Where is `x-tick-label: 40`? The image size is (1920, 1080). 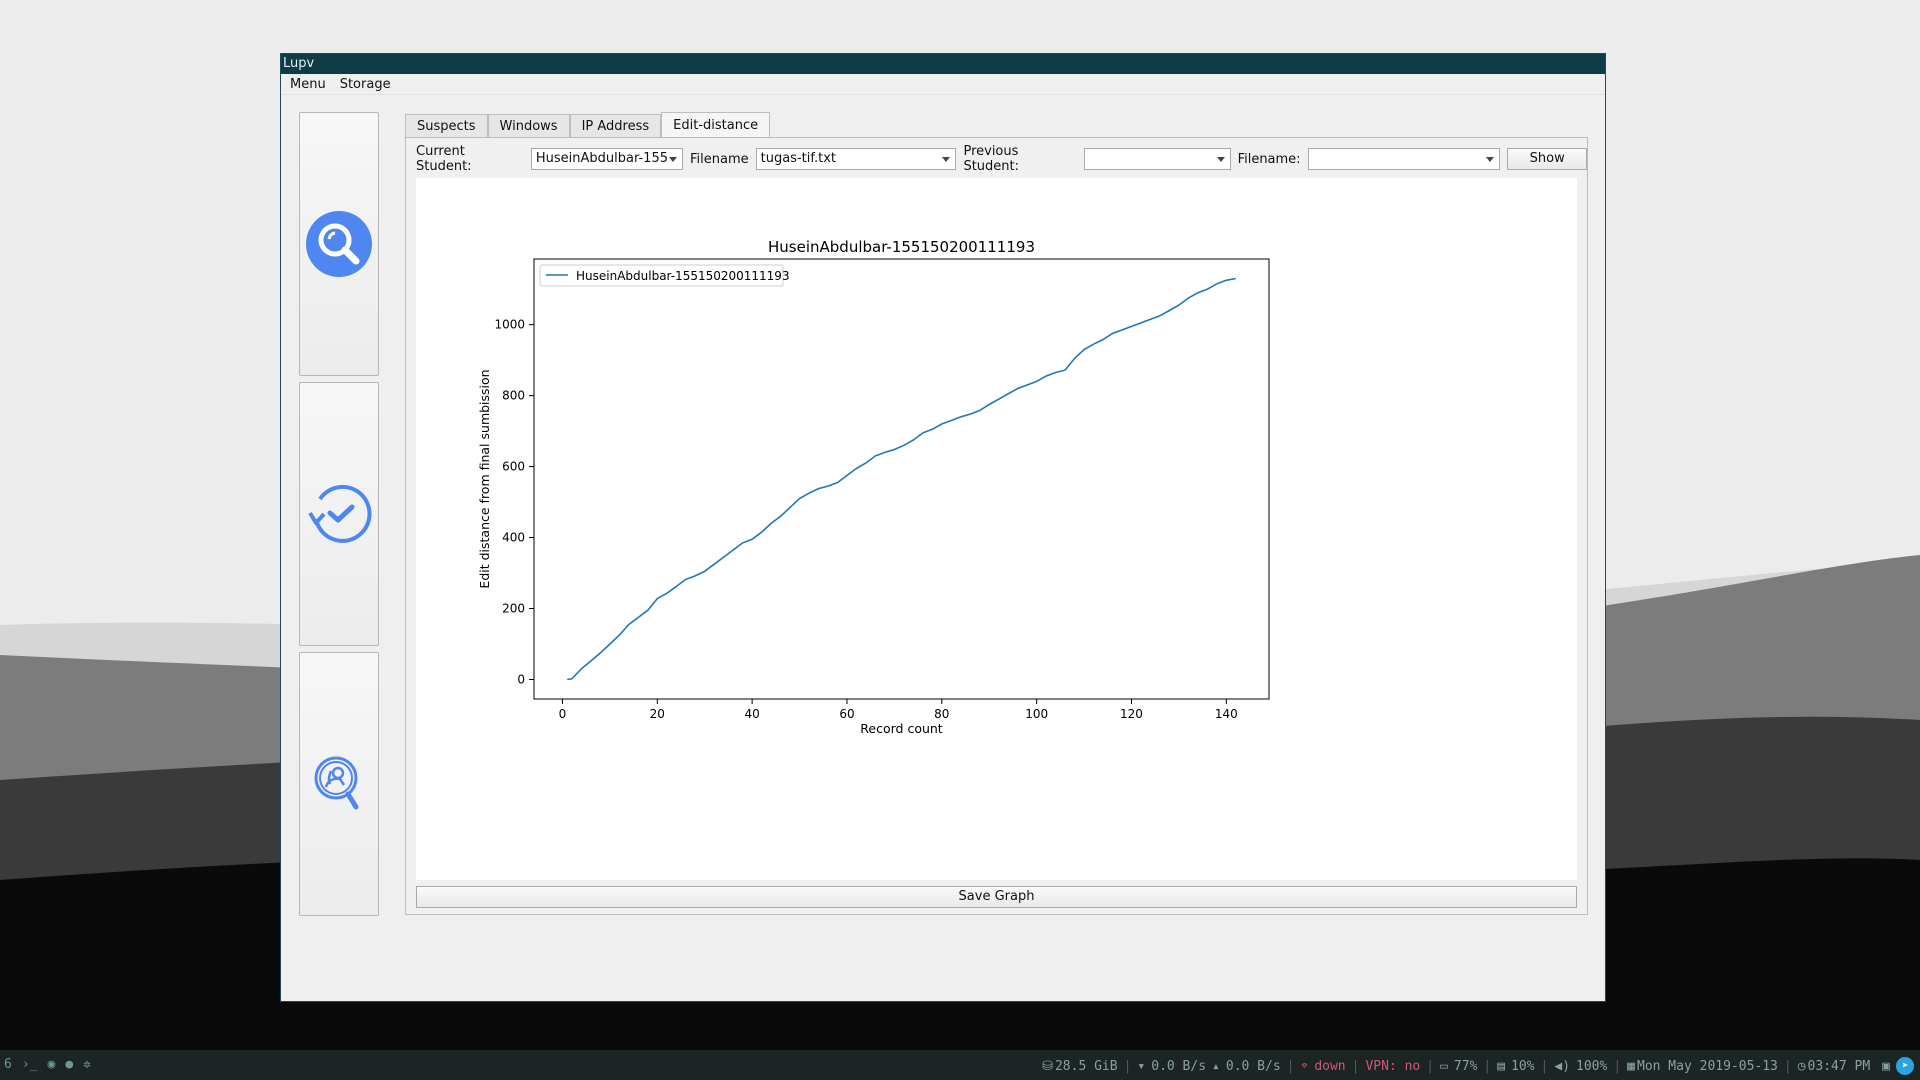 x-tick-label: 40 is located at coordinates (751, 714).